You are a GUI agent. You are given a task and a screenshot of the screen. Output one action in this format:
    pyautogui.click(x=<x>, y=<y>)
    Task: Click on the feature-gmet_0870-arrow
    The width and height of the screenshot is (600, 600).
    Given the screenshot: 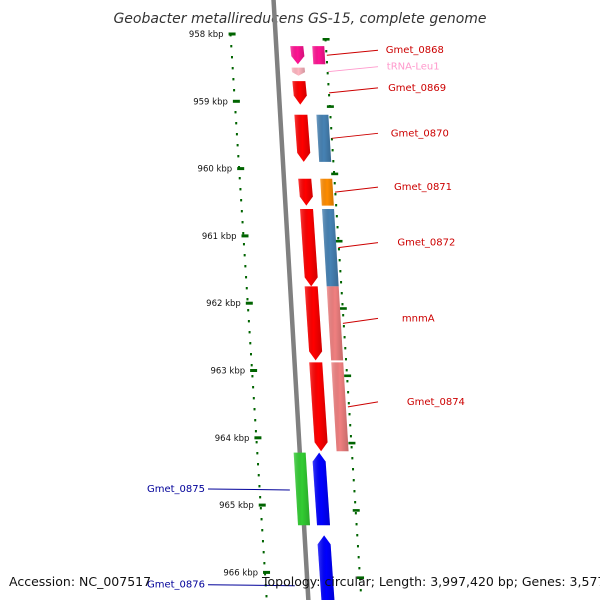 What is the action you would take?
    pyautogui.click(x=302, y=138)
    